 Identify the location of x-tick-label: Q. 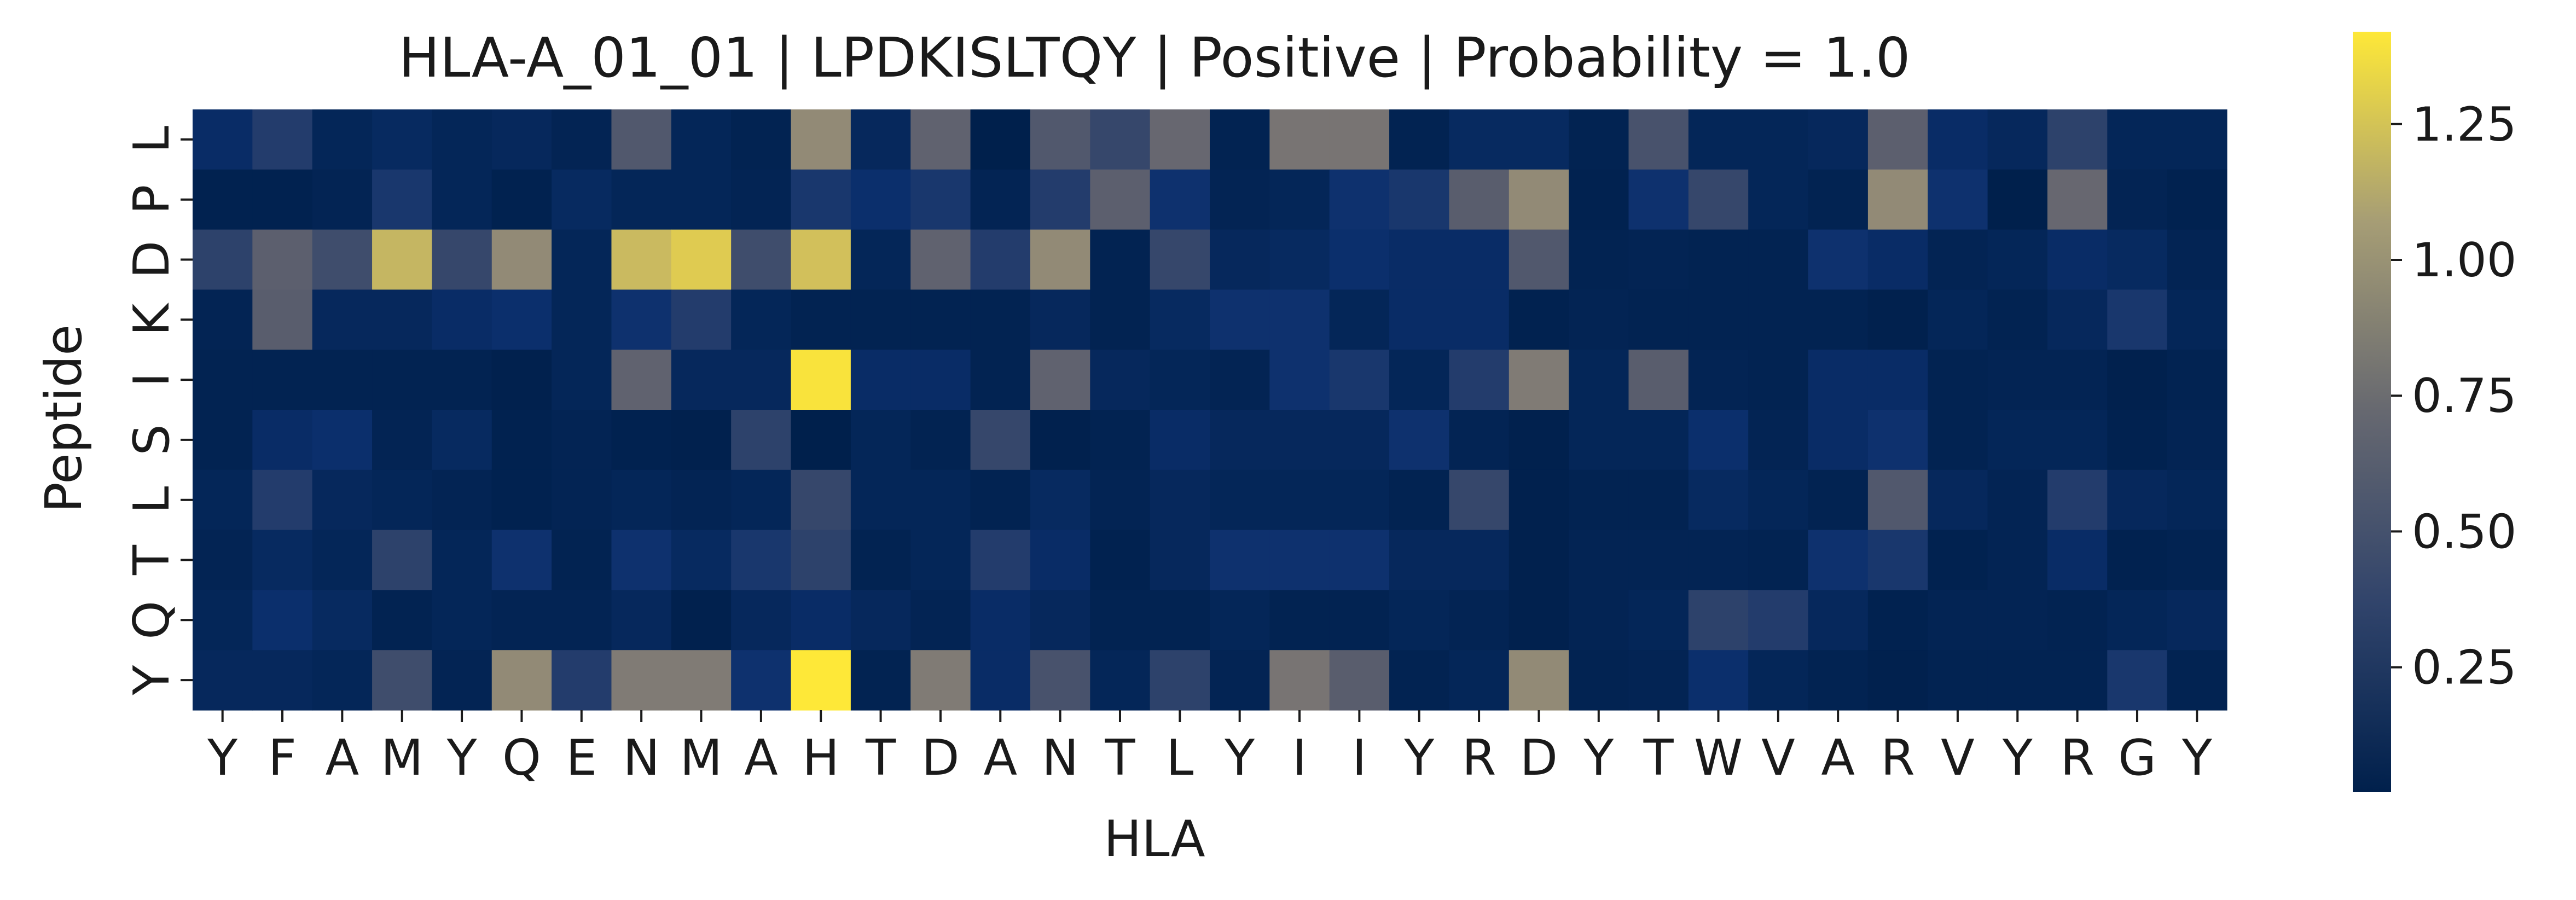
(521, 758).